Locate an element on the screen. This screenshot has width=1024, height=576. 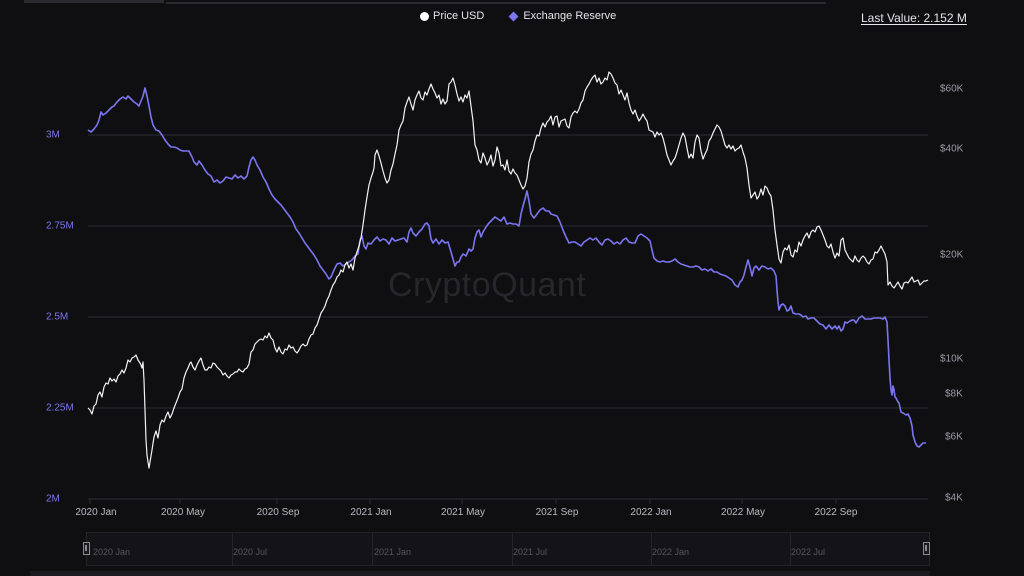
legend-item-price: Price USD is located at coordinates (452, 16).